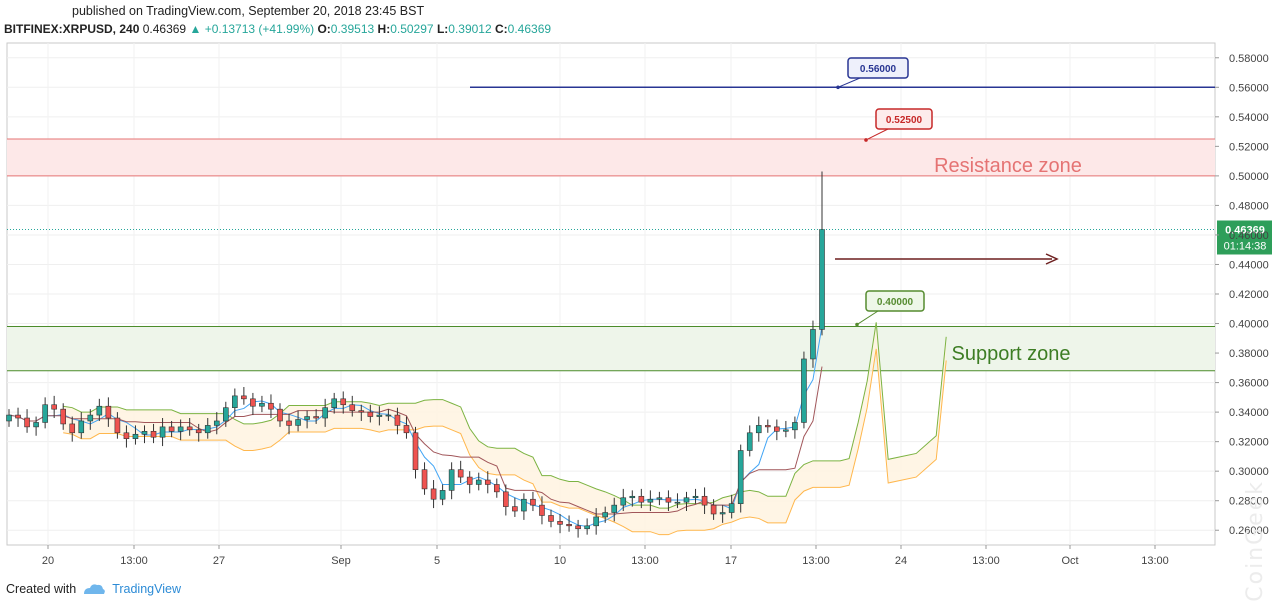 The width and height of the screenshot is (1274, 608). I want to click on close-label: C:, so click(501, 29).